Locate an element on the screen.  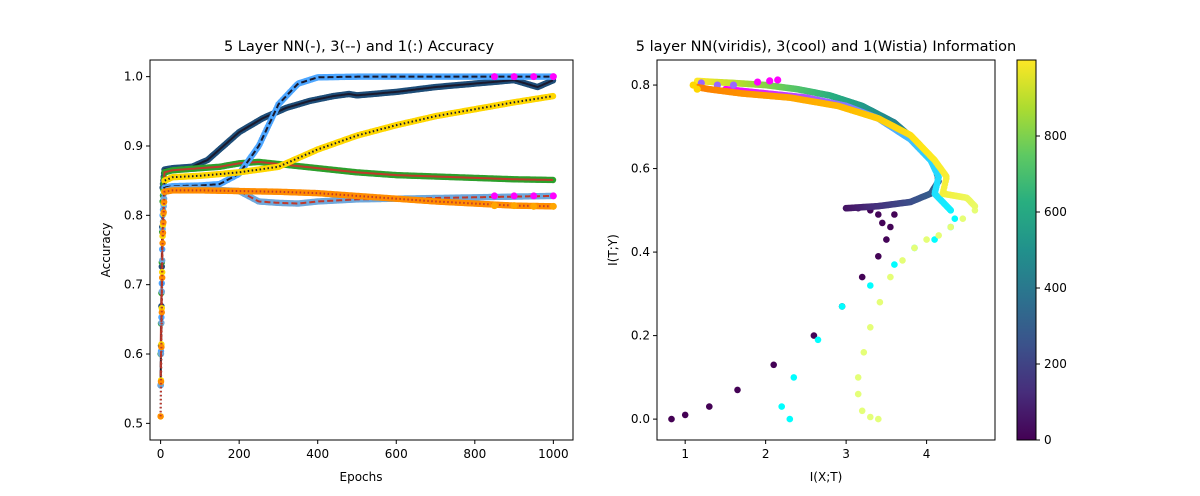
accuracy-x-axis-label: Epochs is located at coordinates (361, 477).